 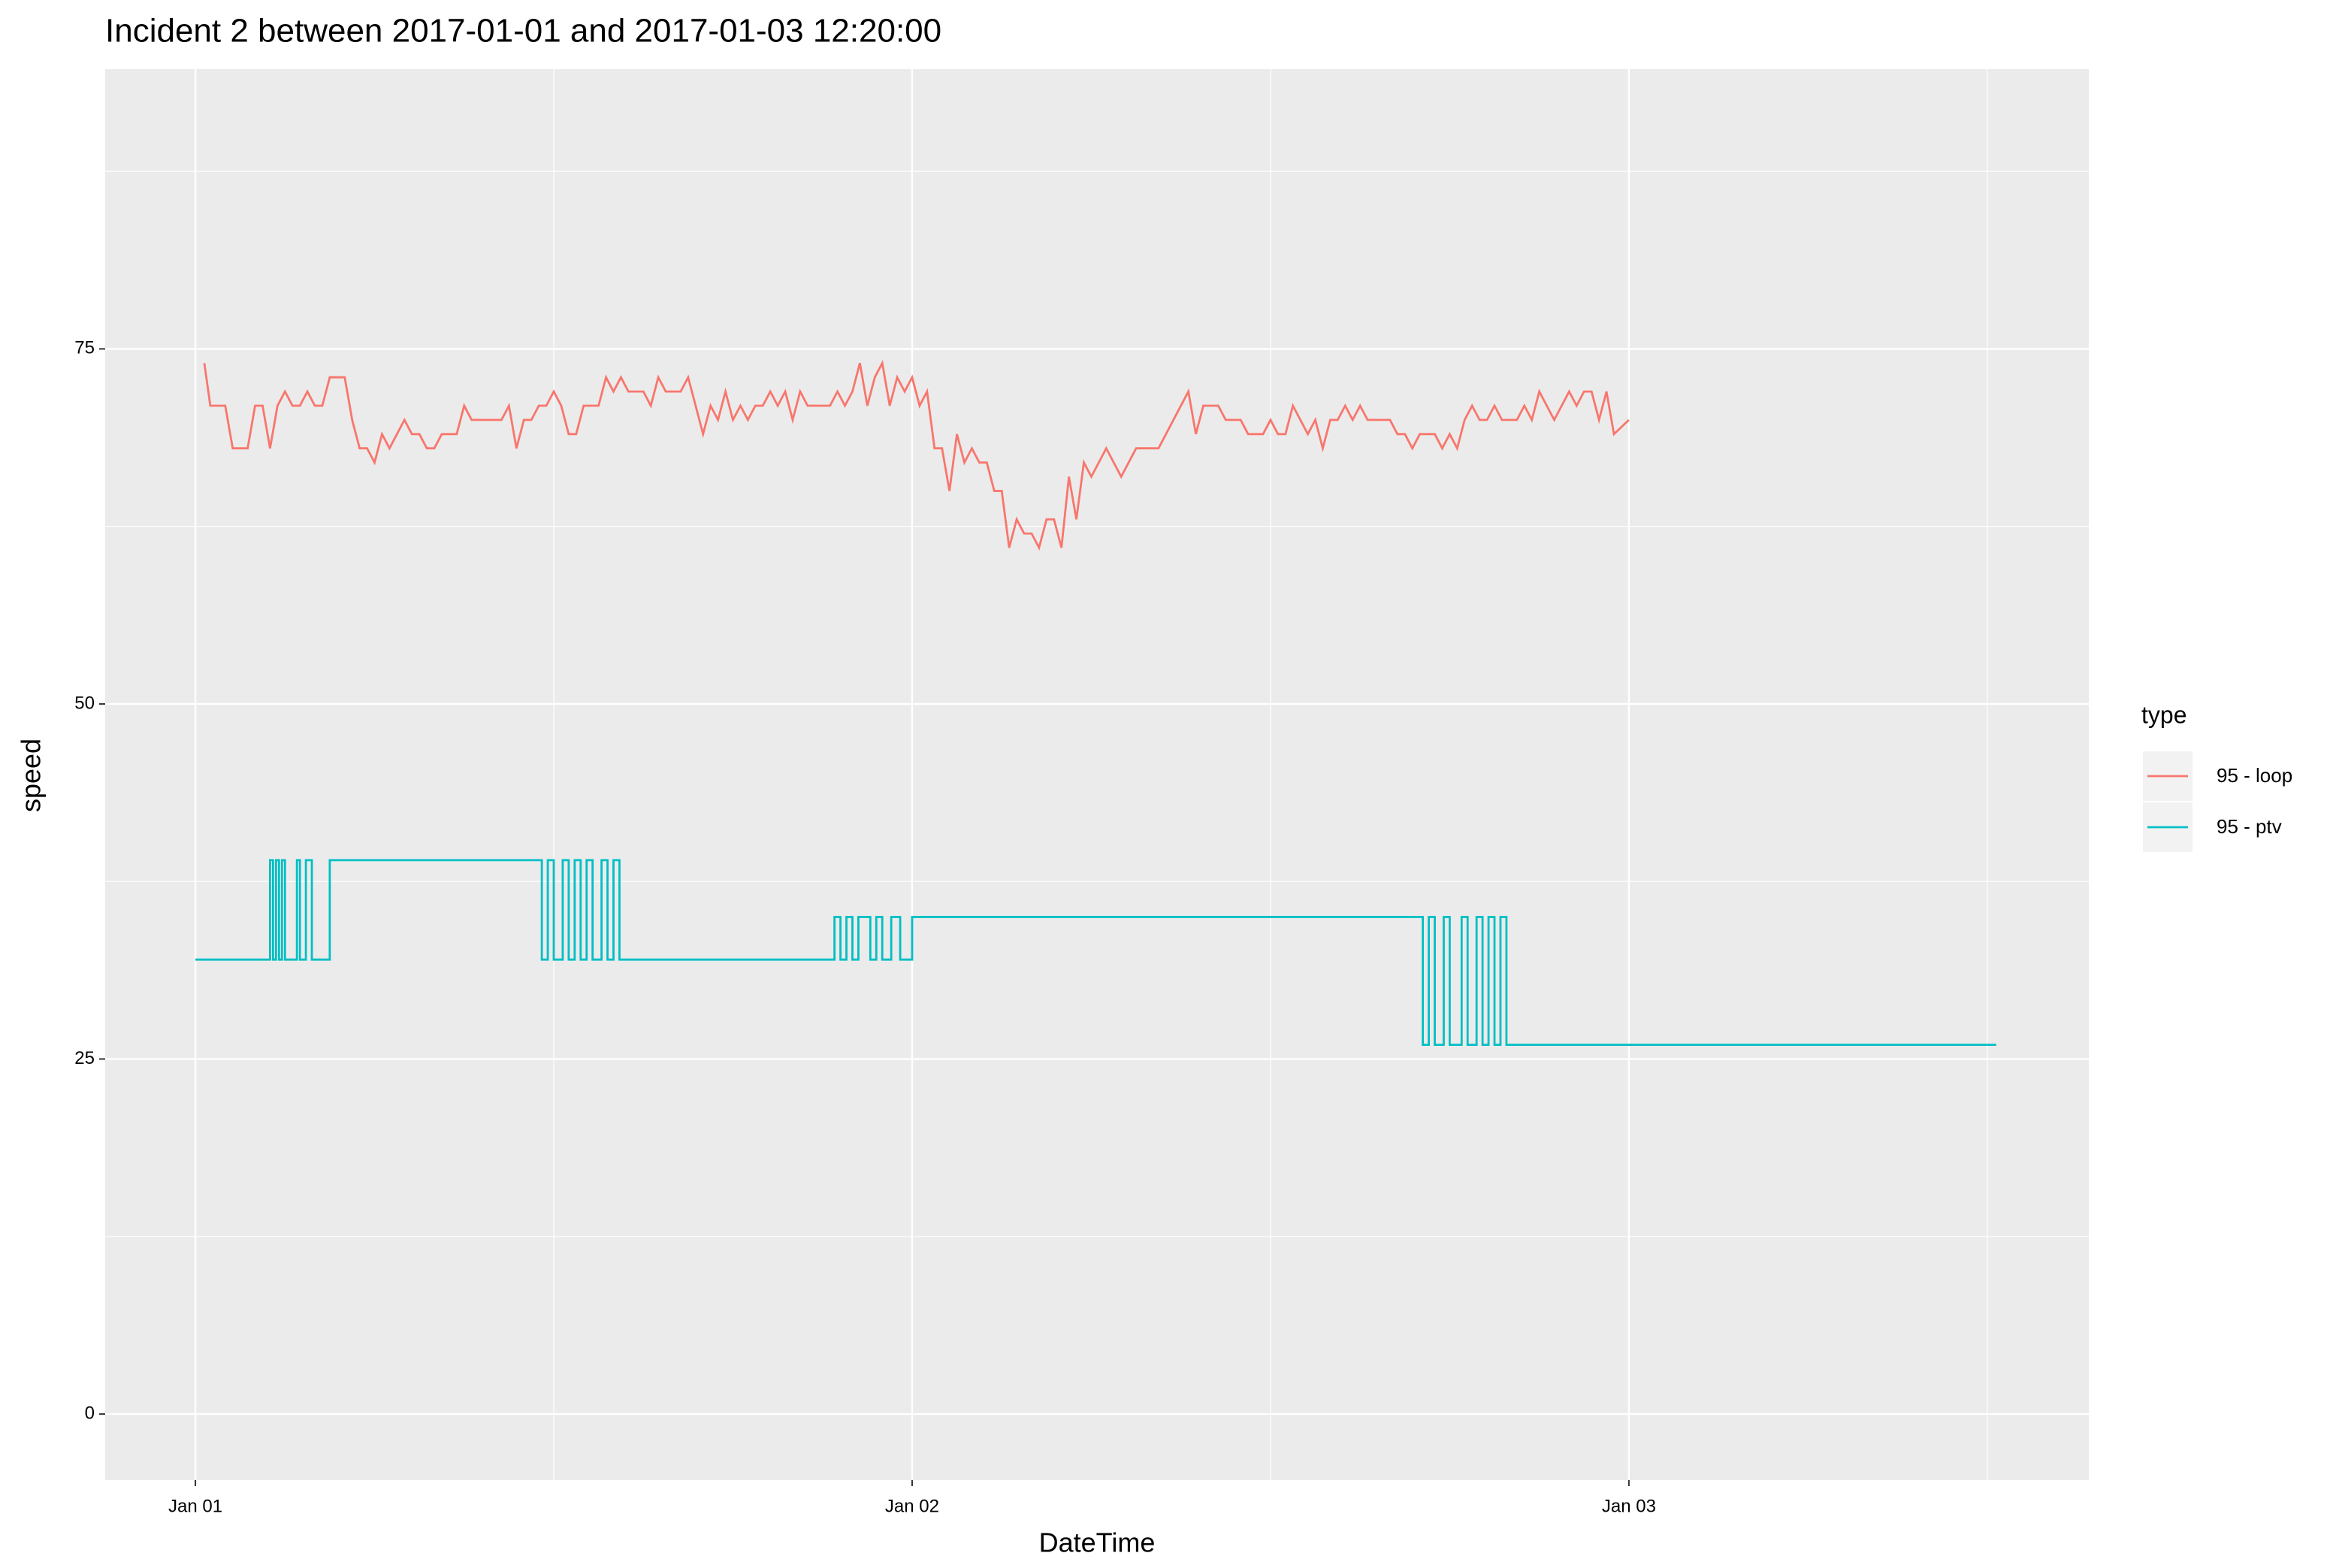 What do you see at coordinates (31, 775) in the screenshot?
I see `y-axis-title: speed` at bounding box center [31, 775].